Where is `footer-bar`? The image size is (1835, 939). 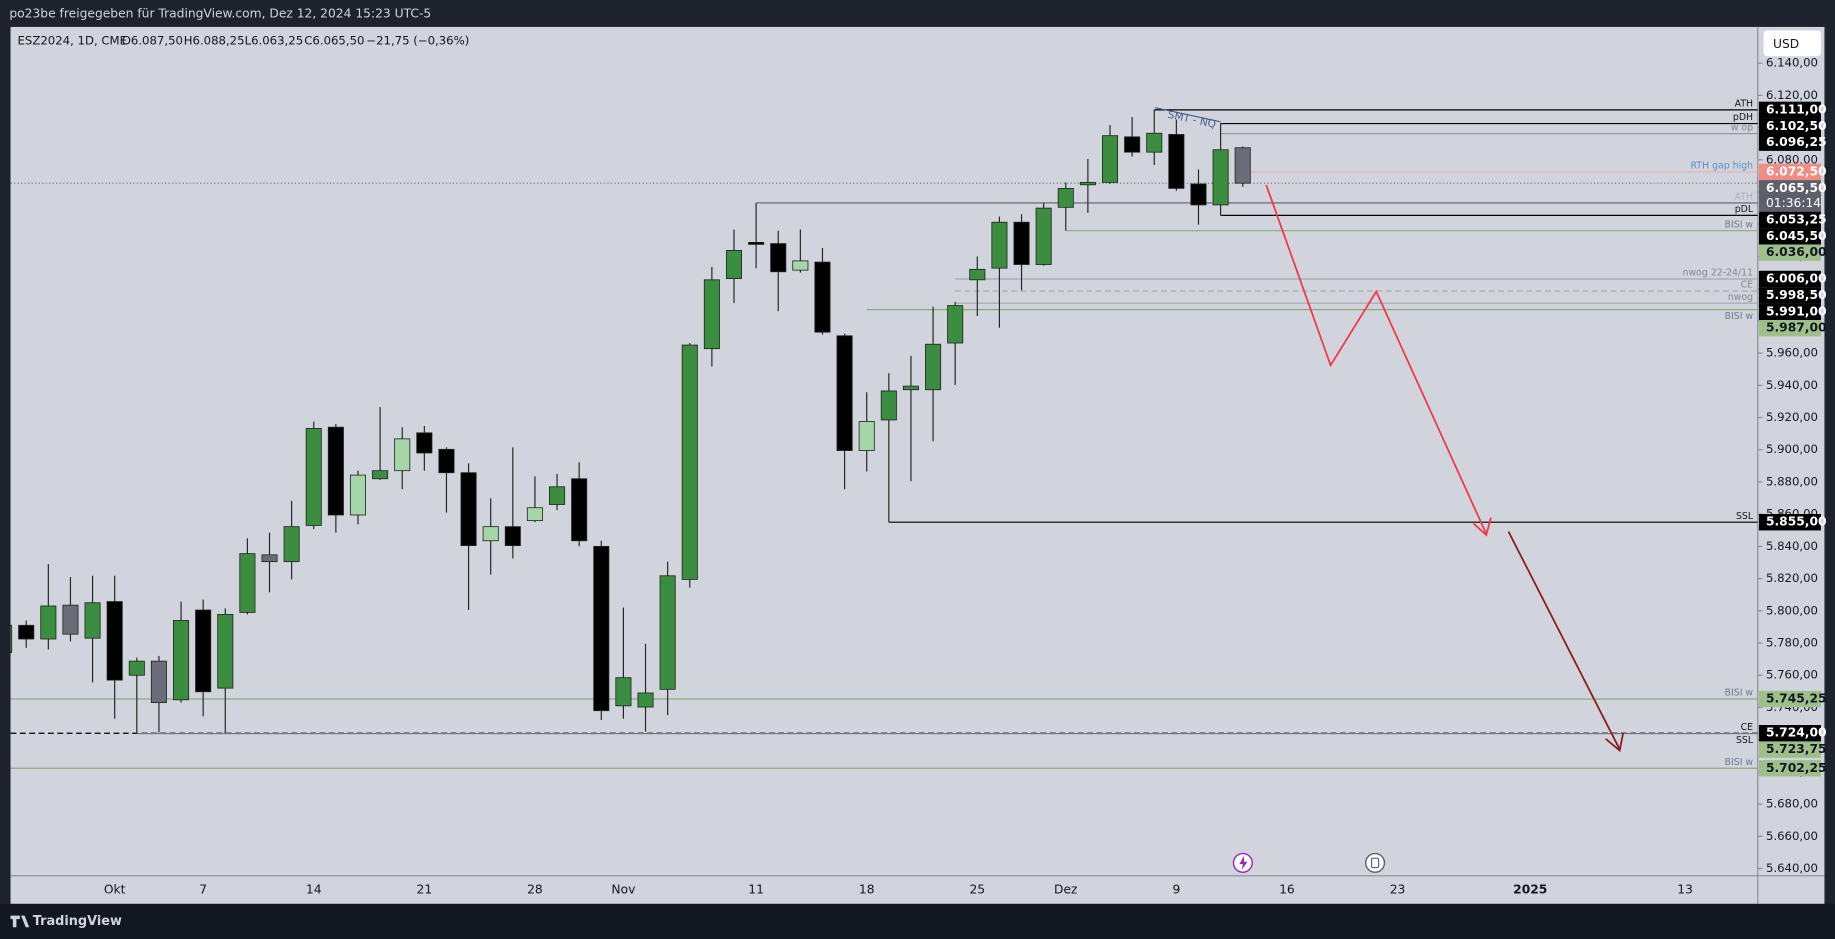
footer-bar is located at coordinates (917, 921).